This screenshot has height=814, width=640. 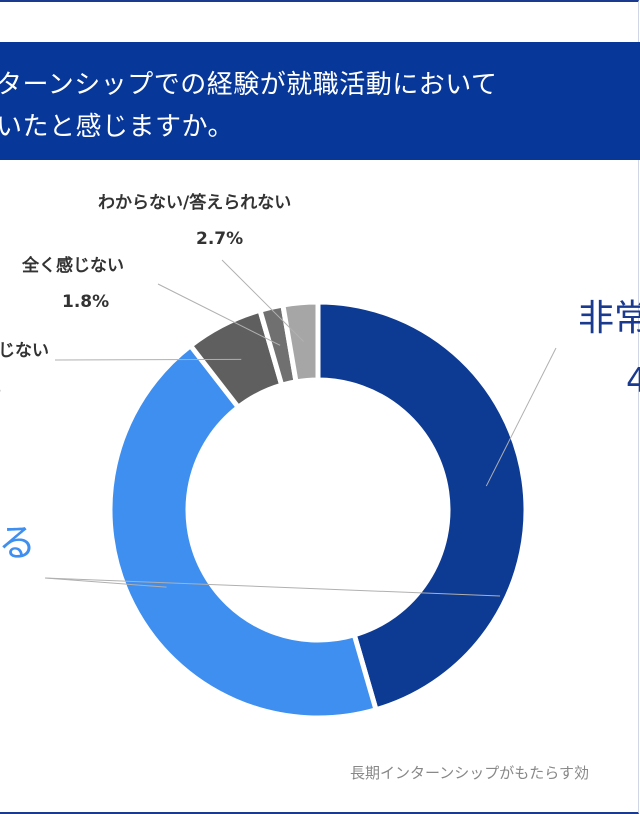 I want to click on data-label: わからない/答えられない, so click(x=194, y=202).